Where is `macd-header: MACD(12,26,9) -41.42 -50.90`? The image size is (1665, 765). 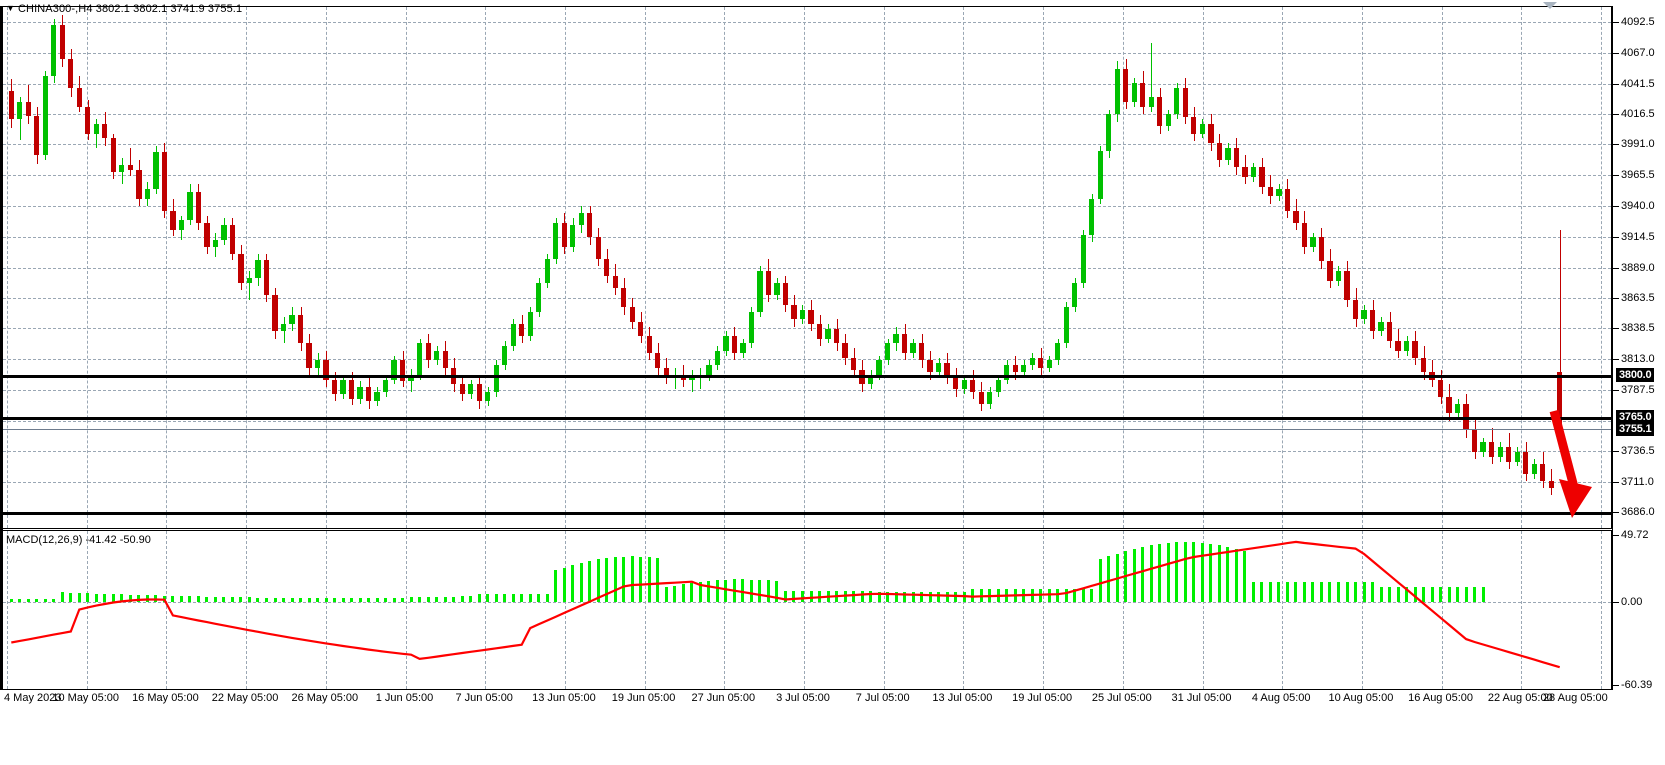
macd-header: MACD(12,26,9) -41.42 -50.90 is located at coordinates (78, 540).